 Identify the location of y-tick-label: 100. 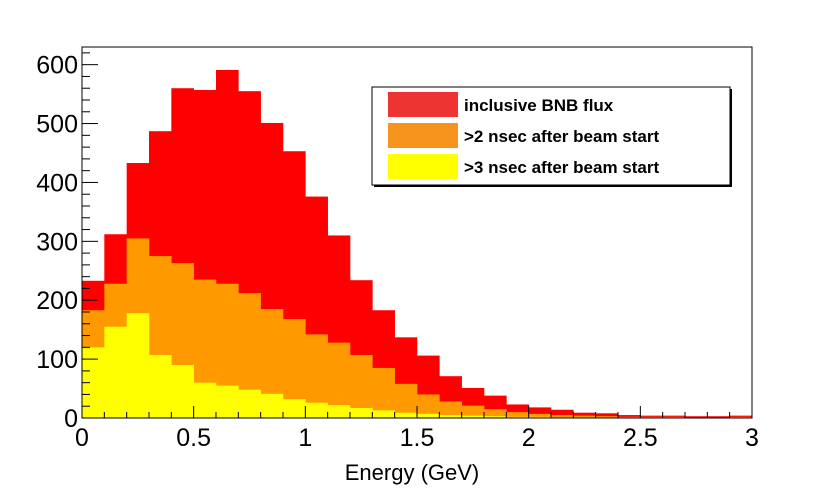
(57, 360).